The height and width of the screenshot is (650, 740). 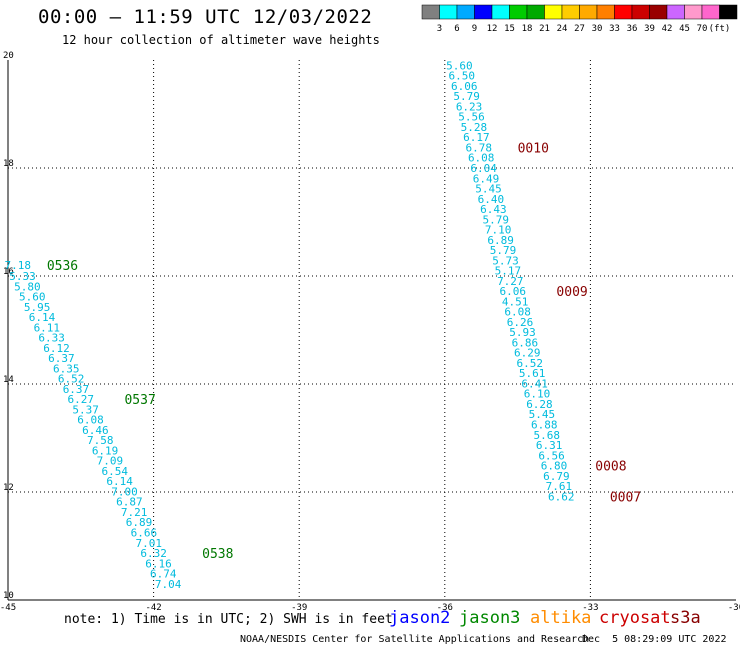 What do you see at coordinates (51, 338) in the screenshot?
I see `wave-height-label: 6.33` at bounding box center [51, 338].